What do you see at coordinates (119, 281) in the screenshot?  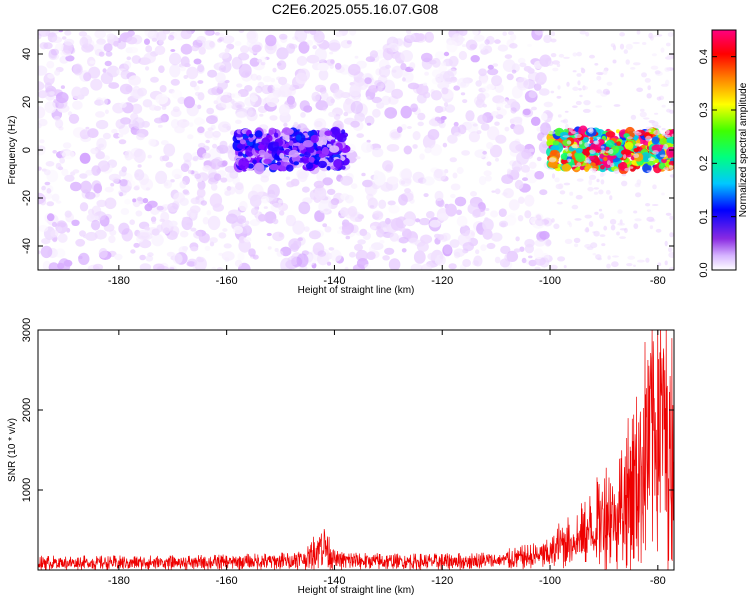 I see `x-tick-label: -180` at bounding box center [119, 281].